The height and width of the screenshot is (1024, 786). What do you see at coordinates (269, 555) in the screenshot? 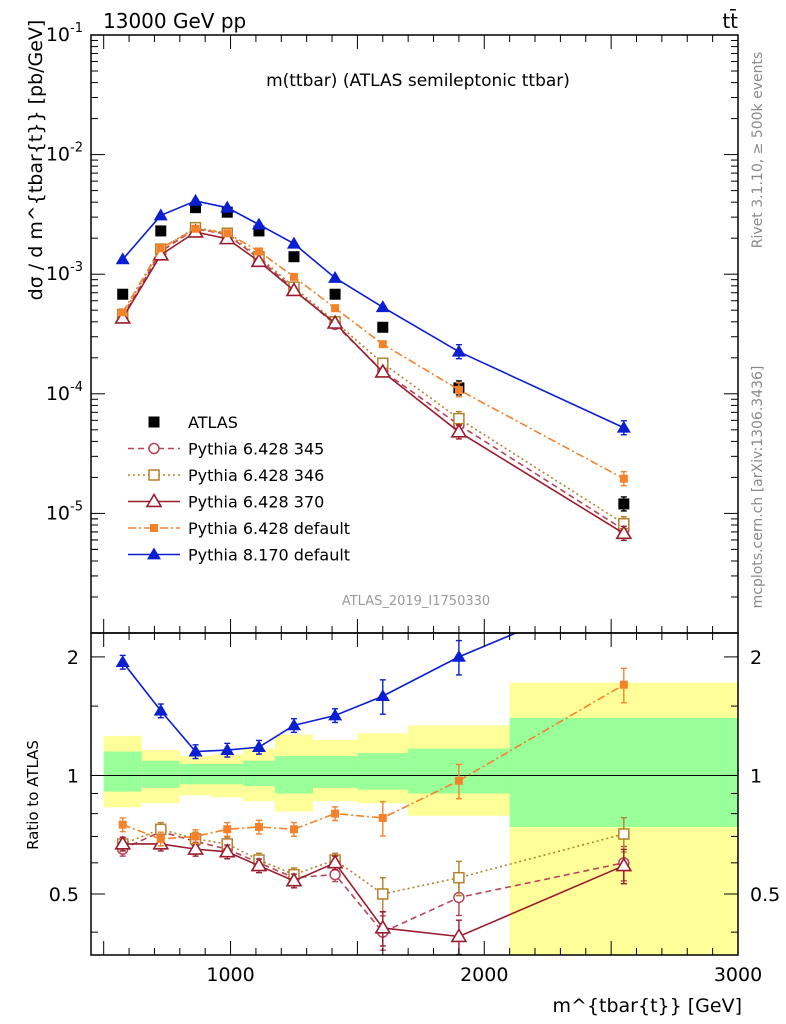
I see `legend-label-pythia-8-170-default: Pythia 8.170 default` at bounding box center [269, 555].